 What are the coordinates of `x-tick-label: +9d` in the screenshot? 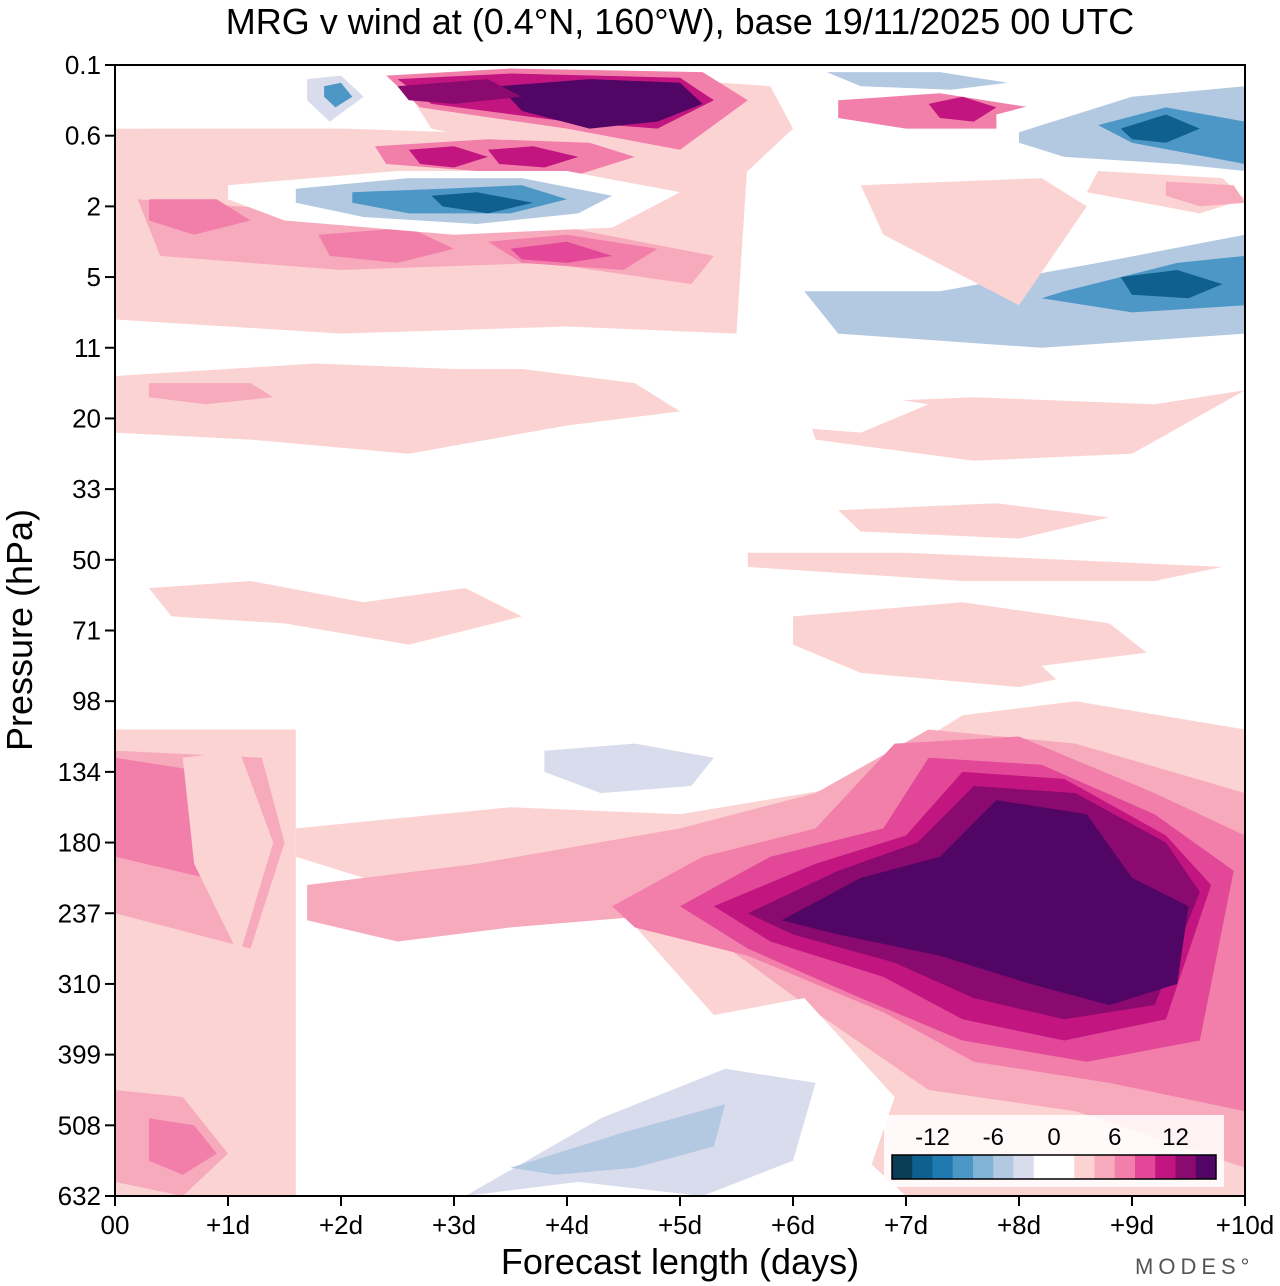 It's located at (1132, 1225).